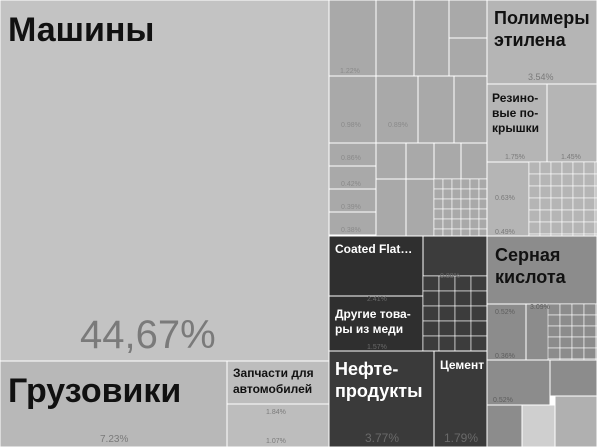 The height and width of the screenshot is (447, 597). What do you see at coordinates (447, 161) in the screenshot?
I see `tile-gray-c` at bounding box center [447, 161].